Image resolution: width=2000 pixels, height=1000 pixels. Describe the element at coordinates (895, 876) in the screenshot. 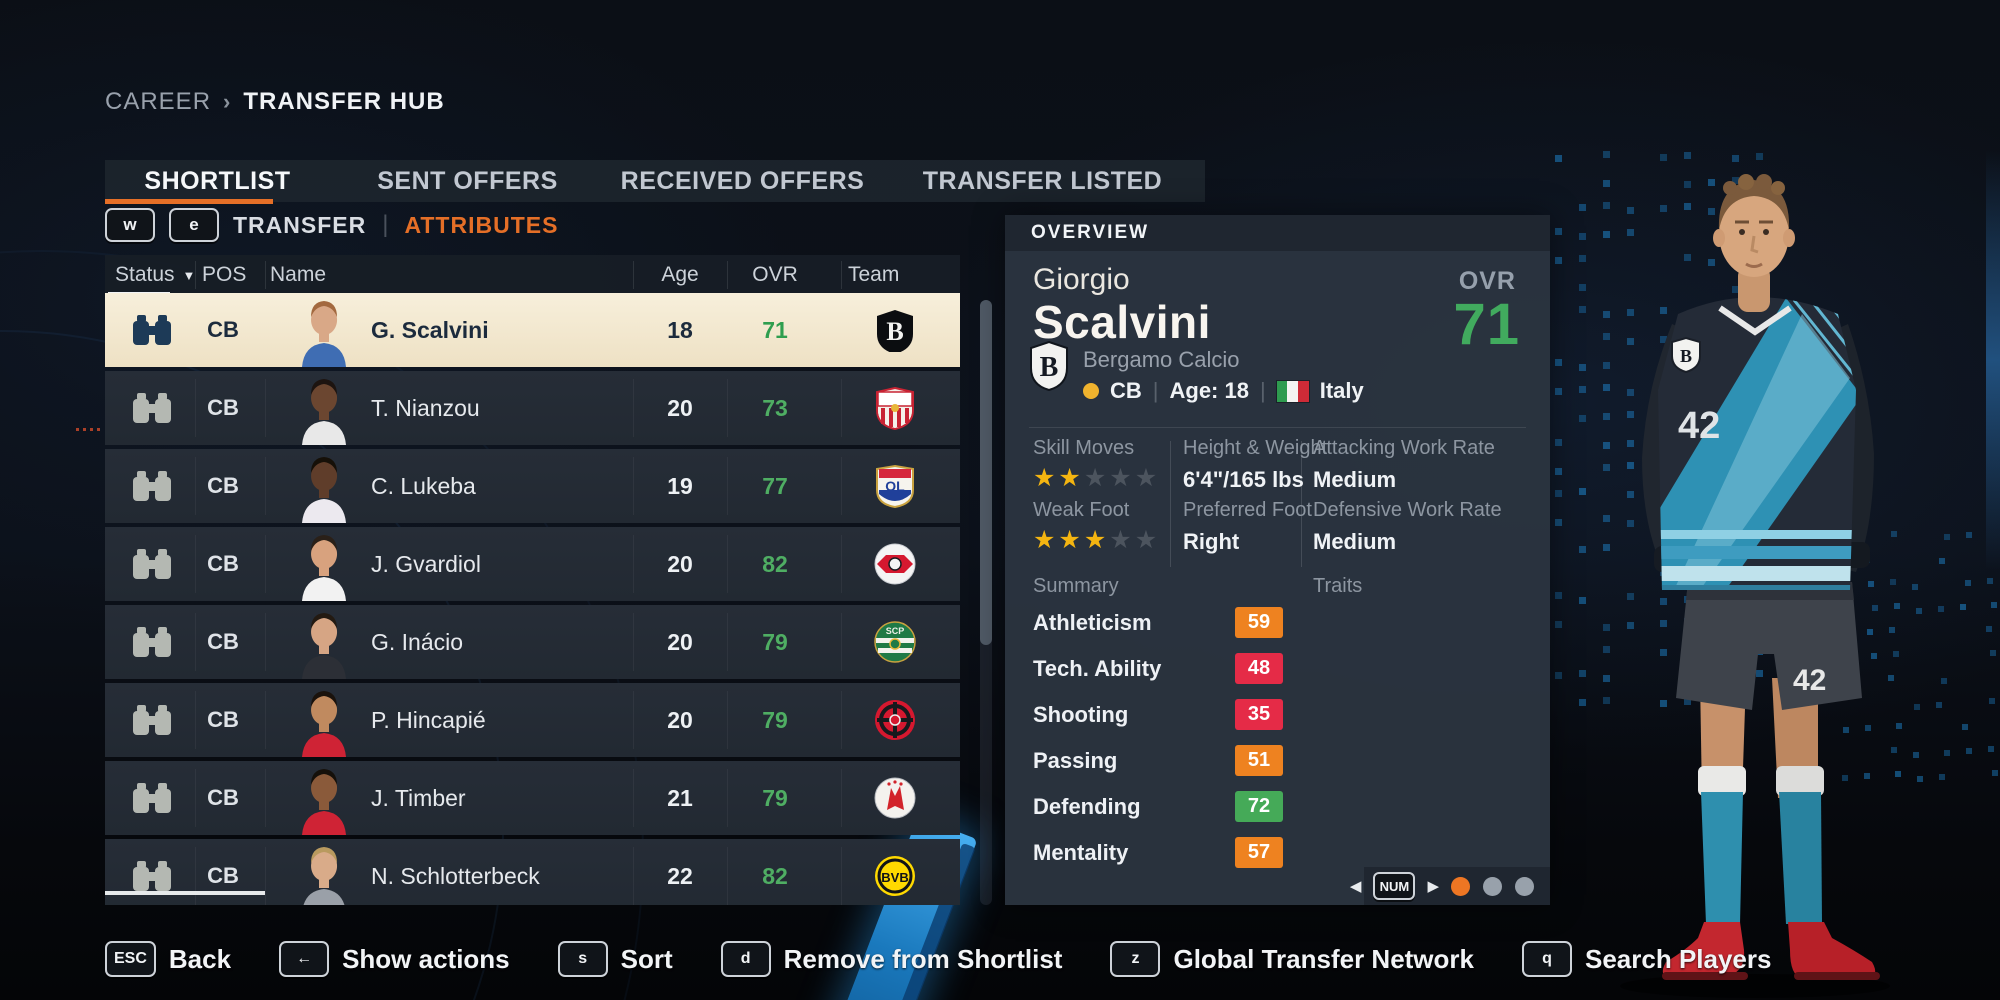

I see `team-badge-dortmund: BVB` at that location.